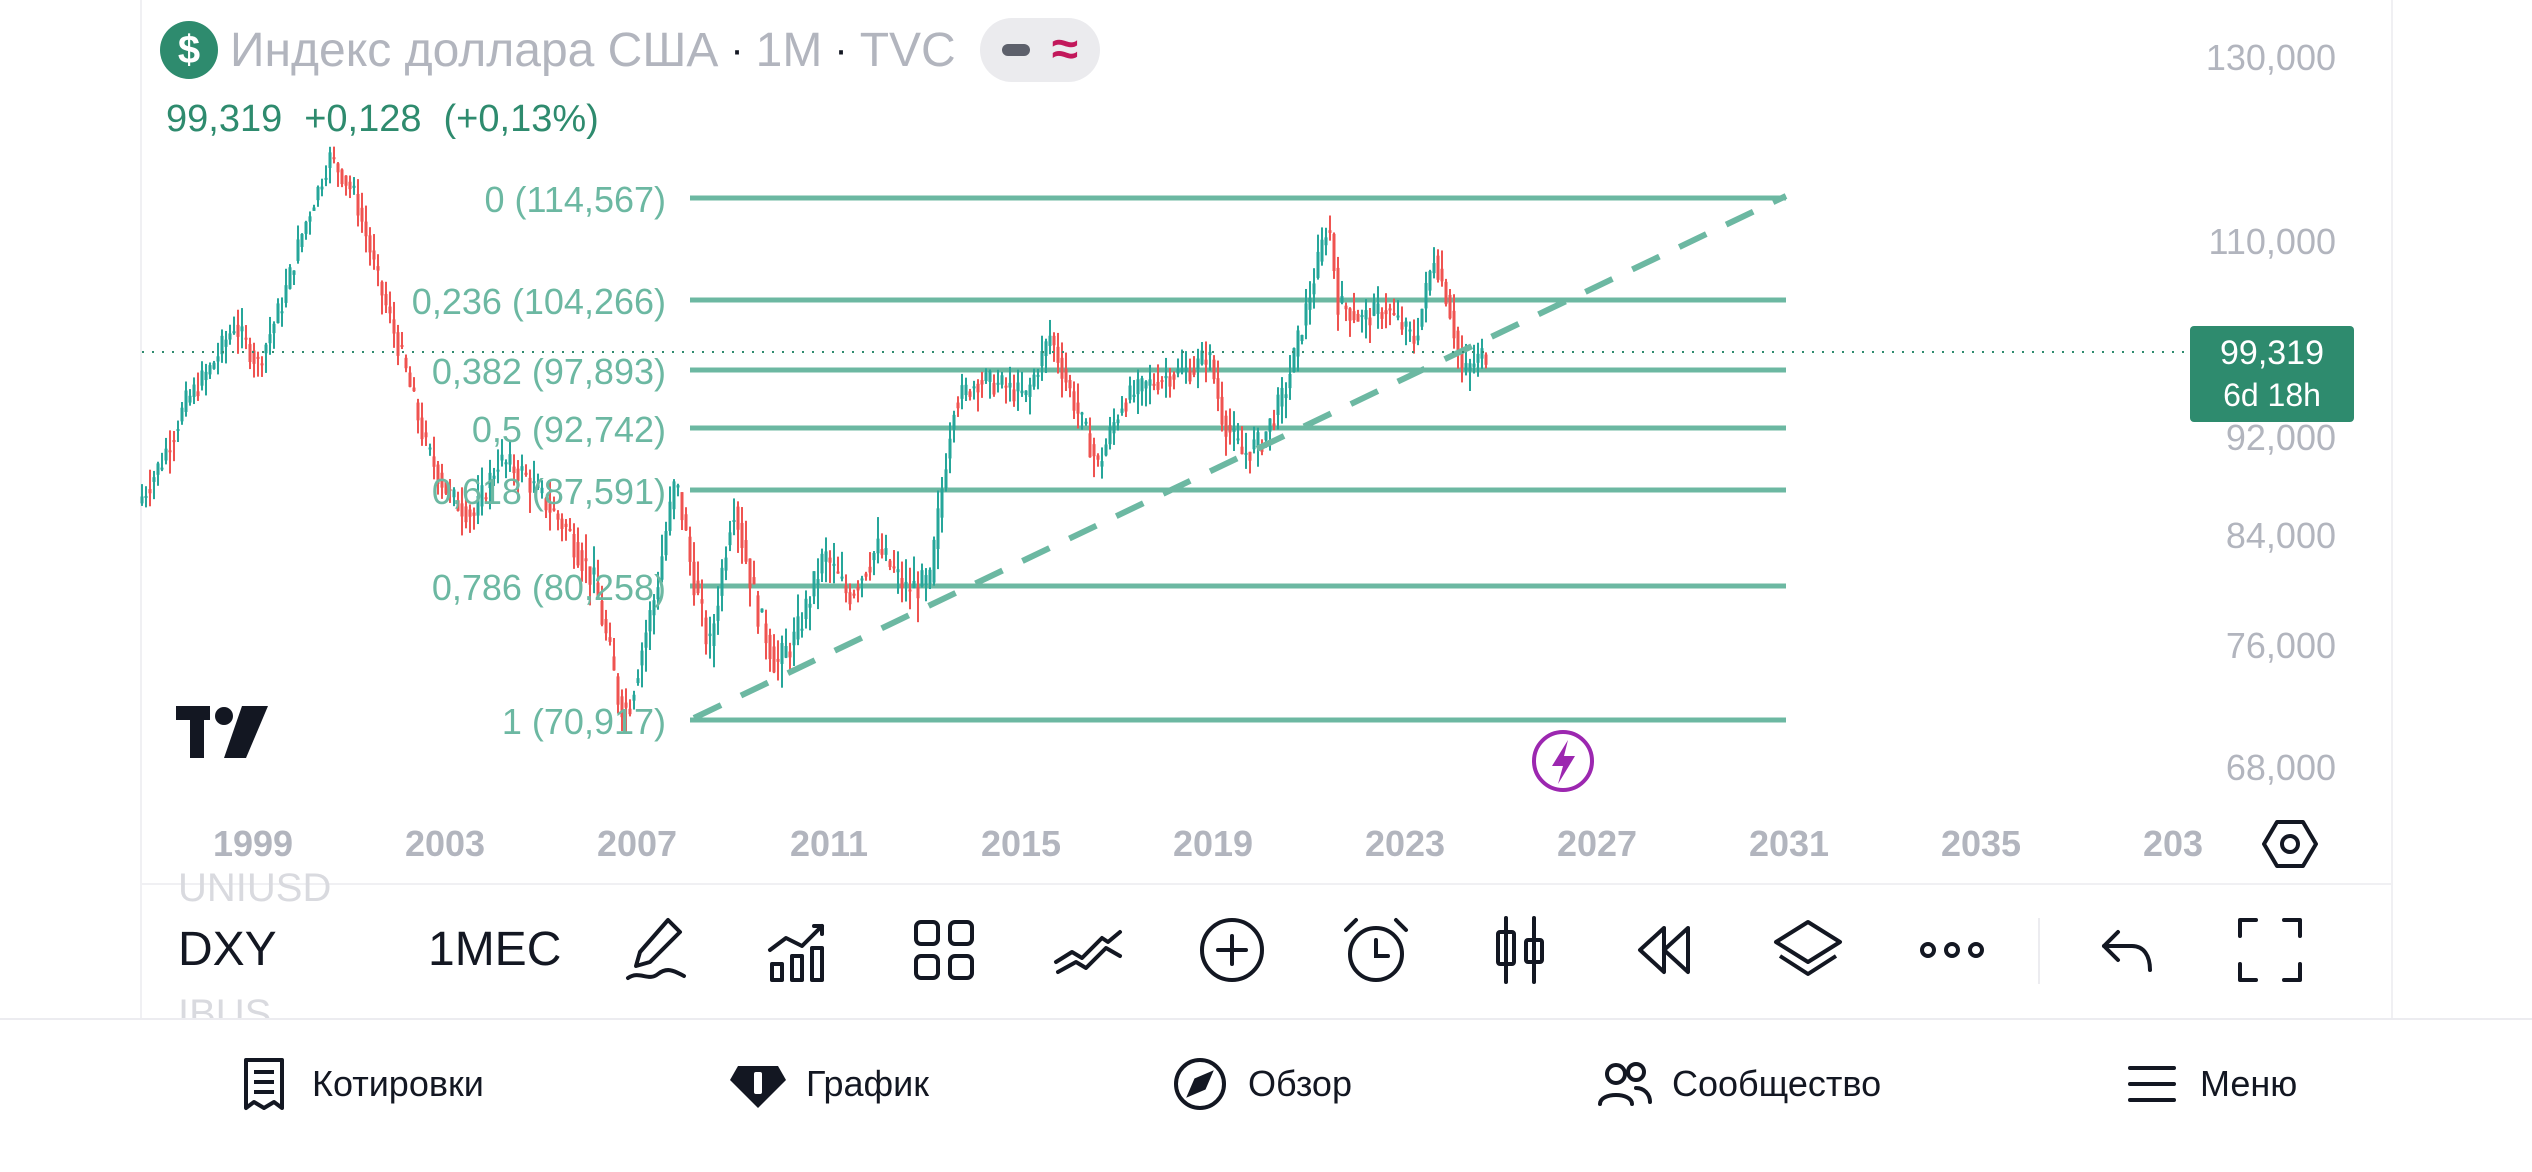 The height and width of the screenshot is (1172, 2532). What do you see at coordinates (360, 1084) in the screenshot?
I see `nav-item-quotes: Котировки` at bounding box center [360, 1084].